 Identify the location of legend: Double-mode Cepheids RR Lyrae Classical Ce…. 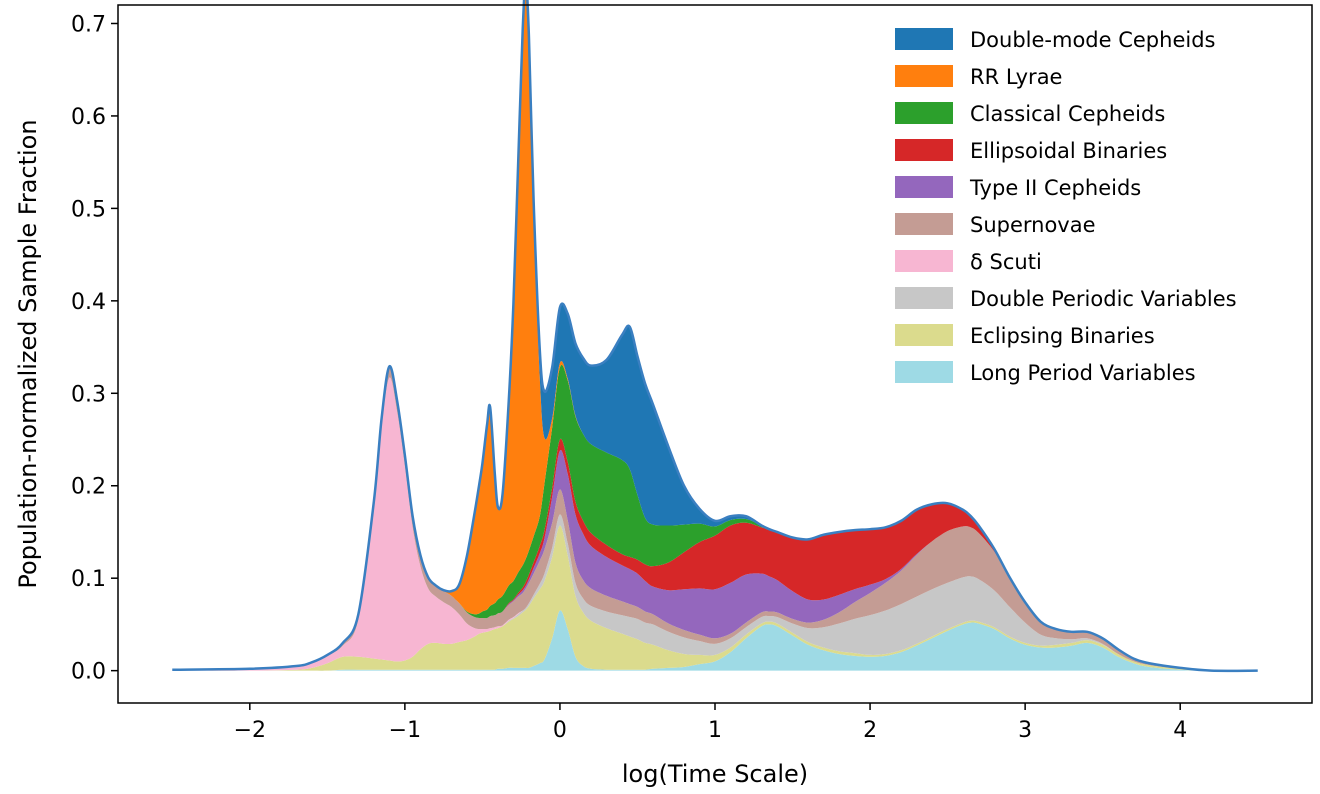
(1066, 206).